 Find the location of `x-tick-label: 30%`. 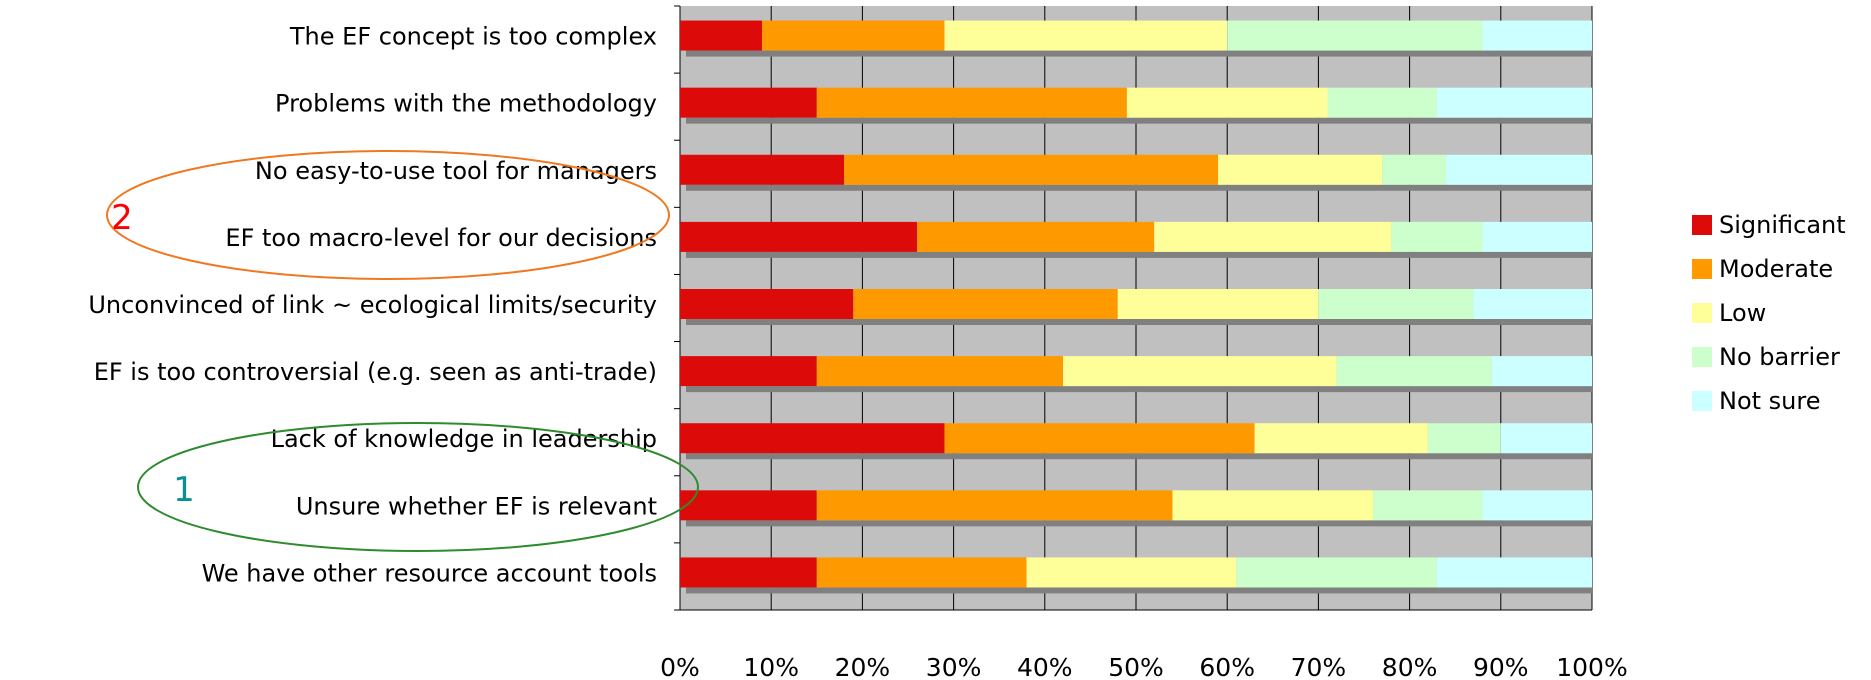

x-tick-label: 30% is located at coordinates (954, 666).